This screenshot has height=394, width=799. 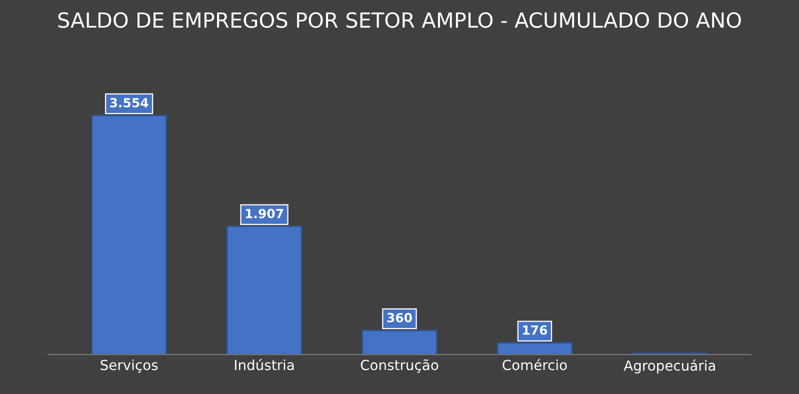 What do you see at coordinates (265, 213) in the screenshot?
I see `data-label: 1.907` at bounding box center [265, 213].